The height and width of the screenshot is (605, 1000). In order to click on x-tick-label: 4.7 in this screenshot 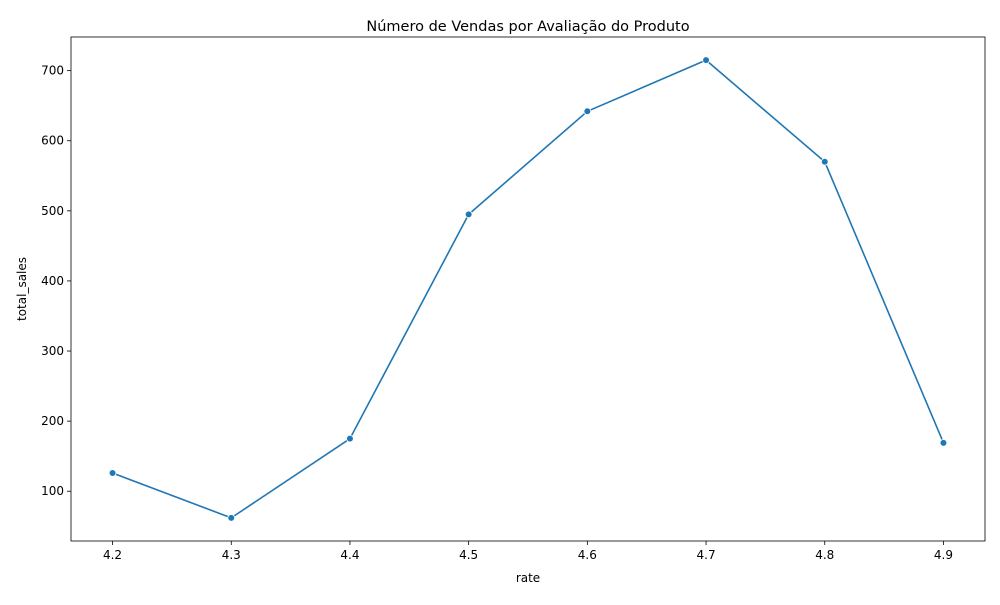, I will do `click(706, 555)`.